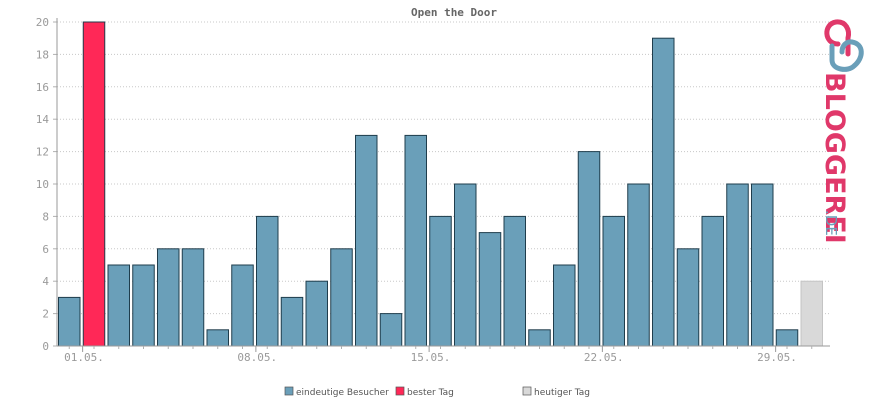 The width and height of the screenshot is (870, 400). I want to click on logo-tld: .DE, so click(831, 223).